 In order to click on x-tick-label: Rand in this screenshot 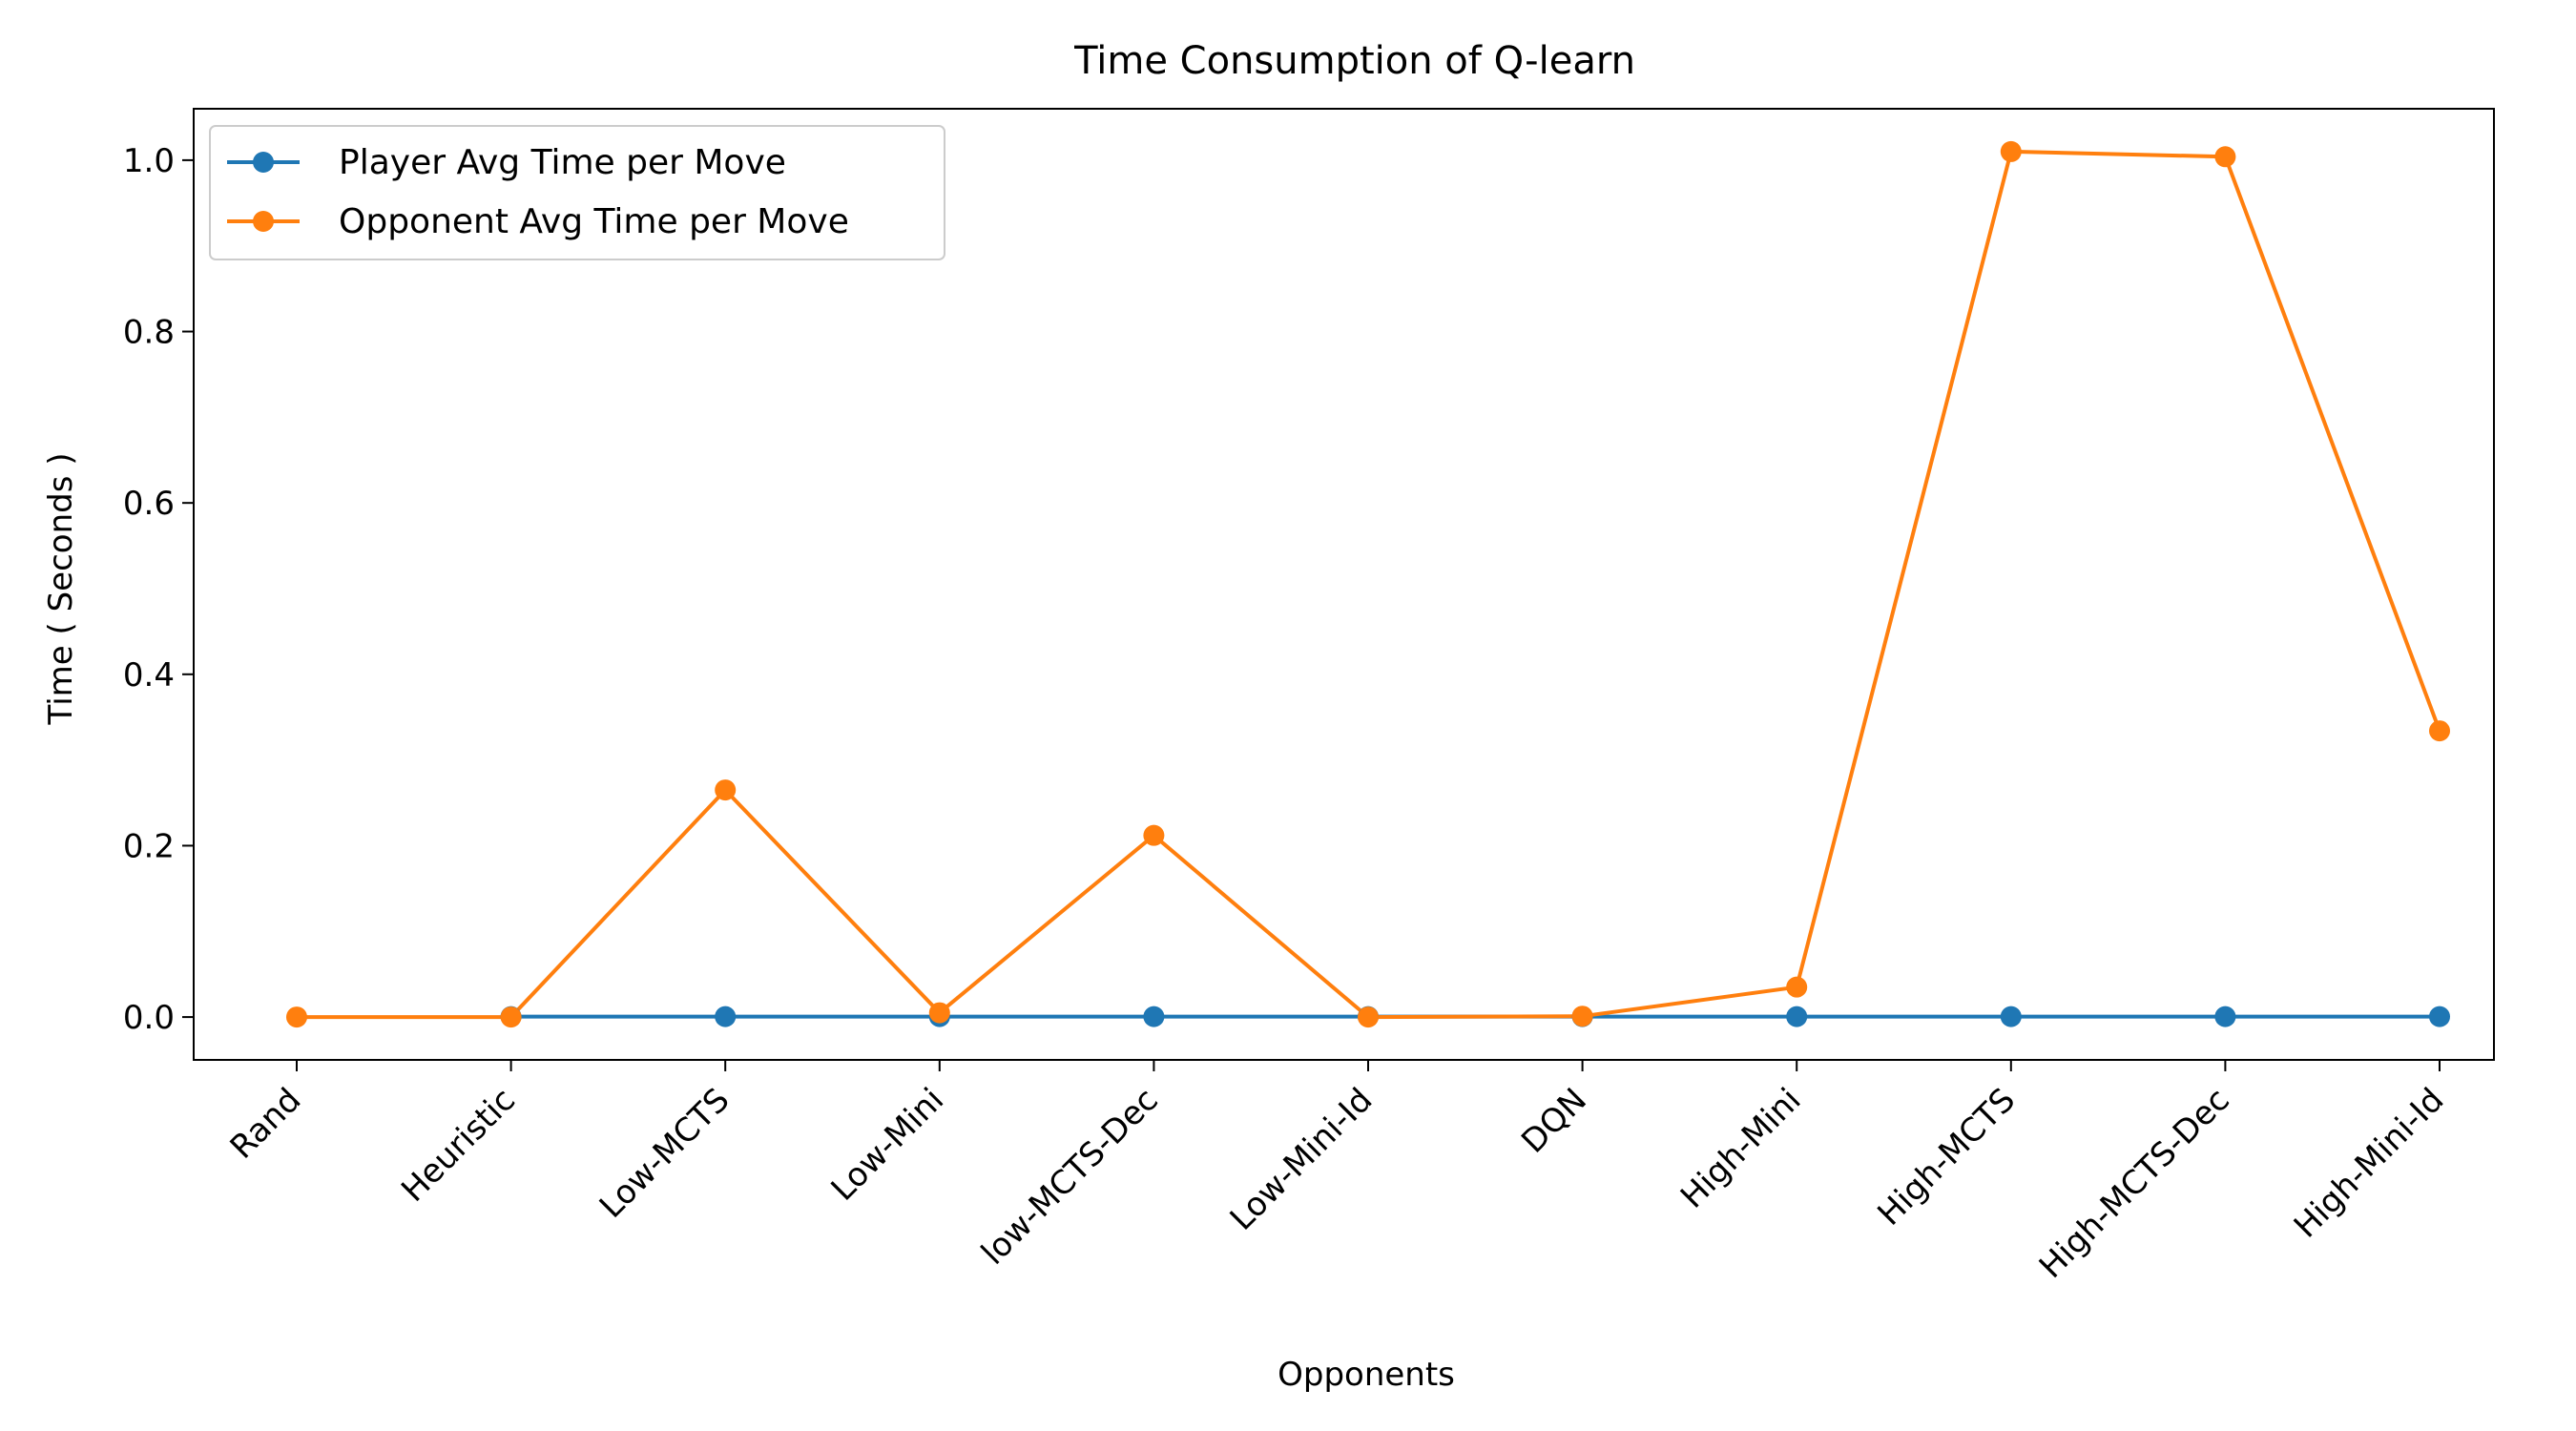, I will do `click(266, 1124)`.